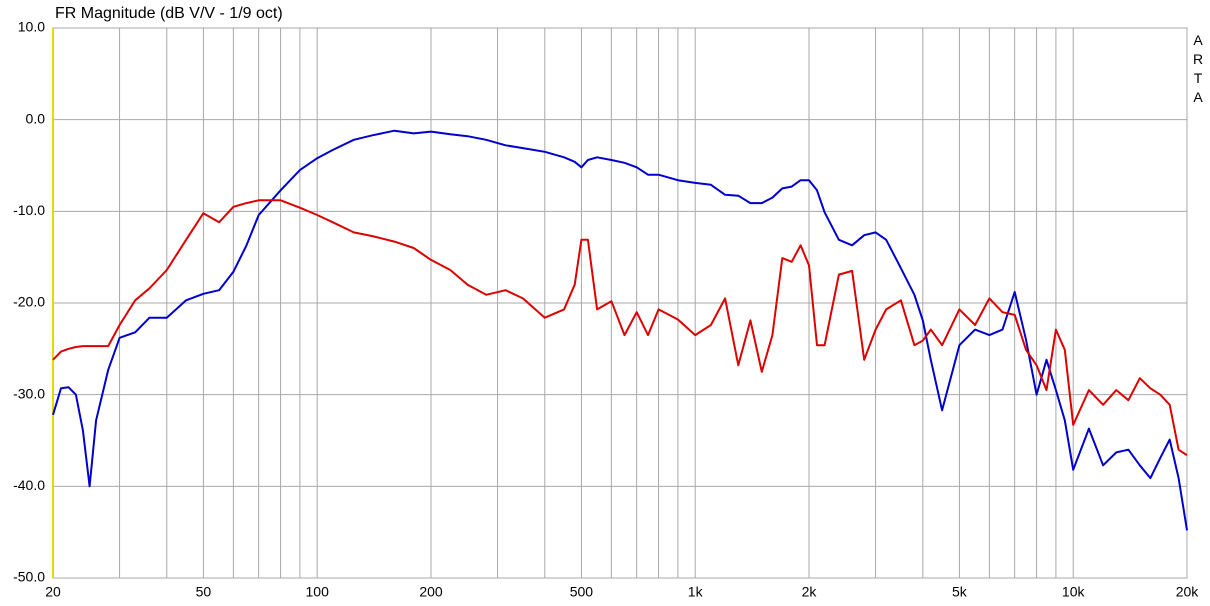 The width and height of the screenshot is (1210, 606). I want to click on x-tick-label: 500, so click(582, 592).